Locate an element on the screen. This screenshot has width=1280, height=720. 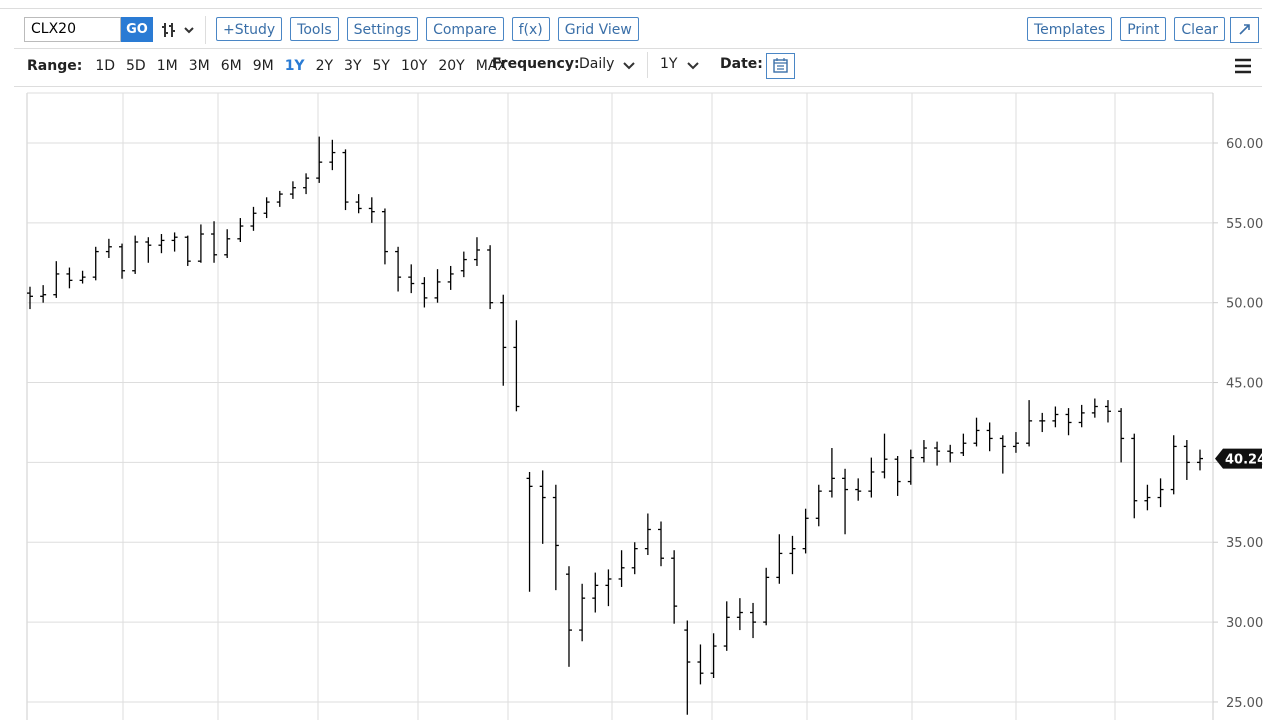
symbol-input: CLX20 is located at coordinates (72, 29).